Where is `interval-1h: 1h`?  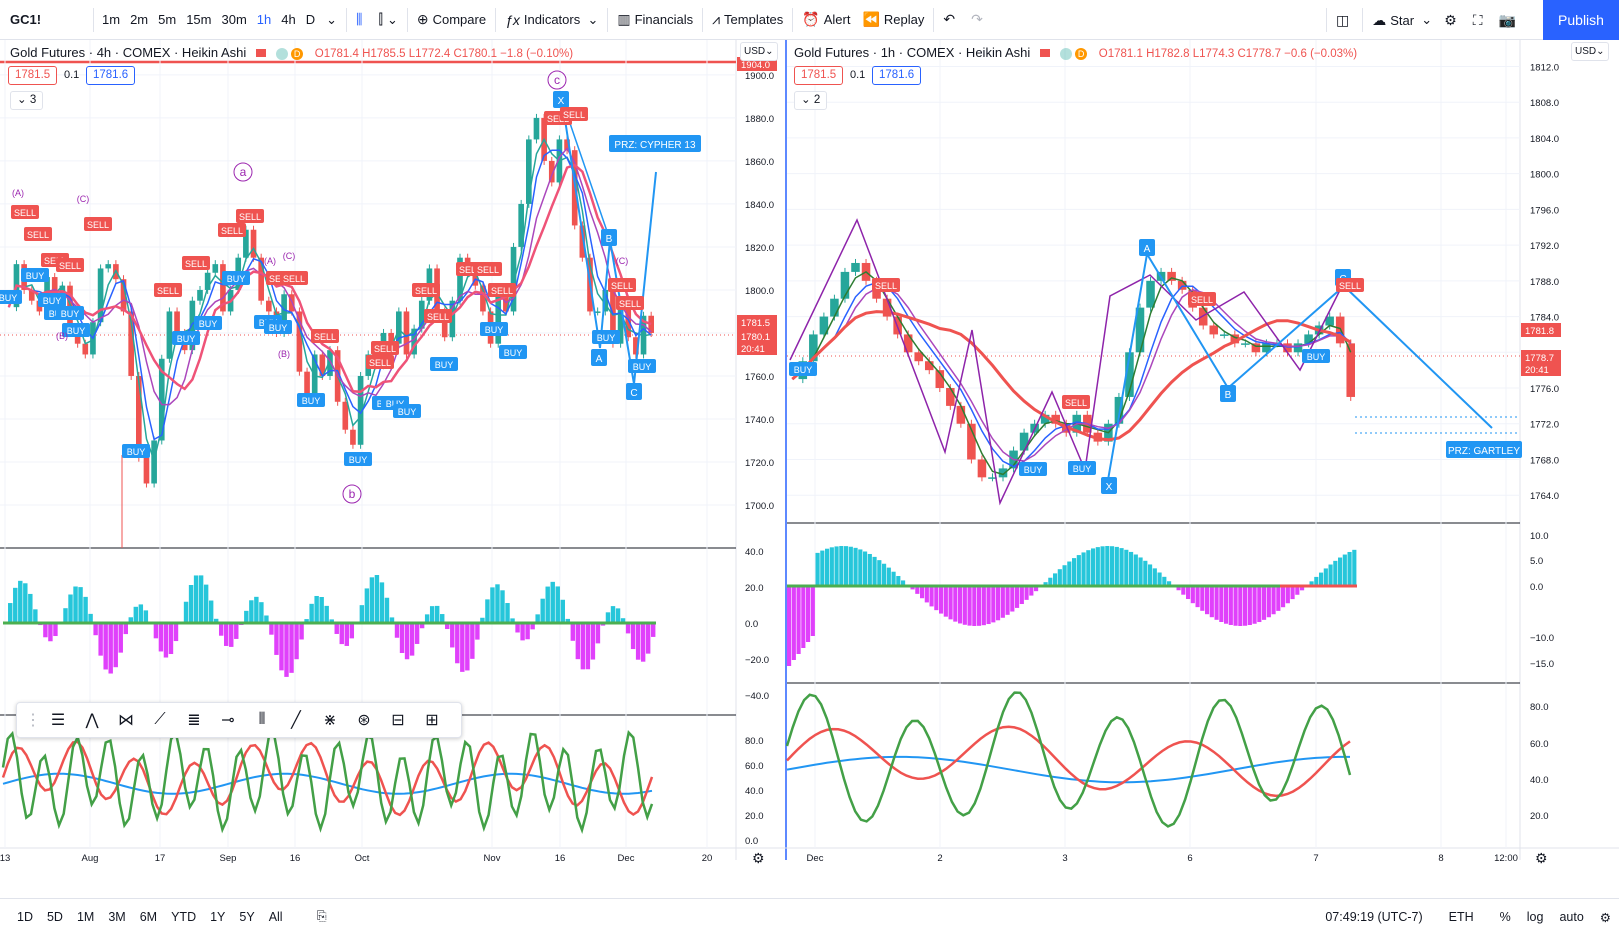
interval-1h: 1h is located at coordinates (264, 20).